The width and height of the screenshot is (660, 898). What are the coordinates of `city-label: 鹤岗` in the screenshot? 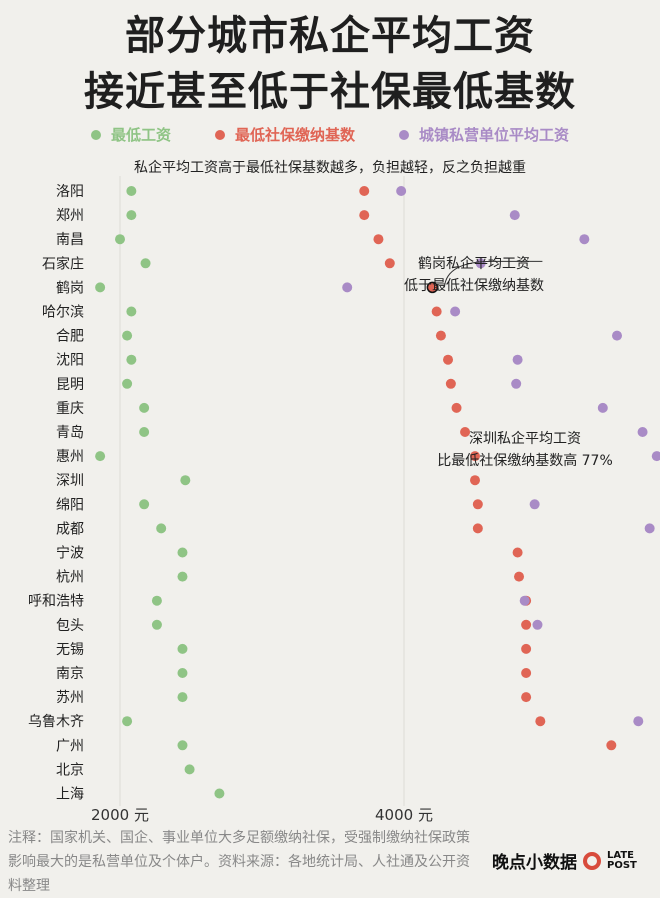 It's located at (70, 288).